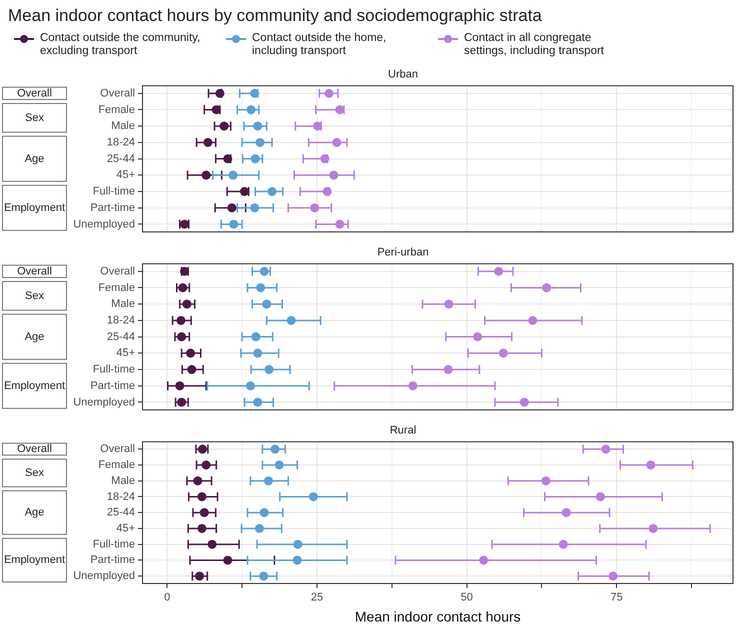  I want to click on y-tick-label: Overall, so click(117, 93).